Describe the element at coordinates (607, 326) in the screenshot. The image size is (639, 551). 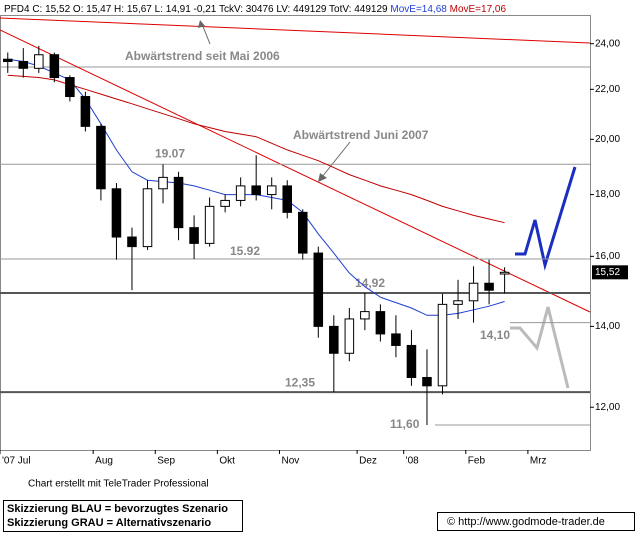
I see `y-tick-label: 14,00` at that location.